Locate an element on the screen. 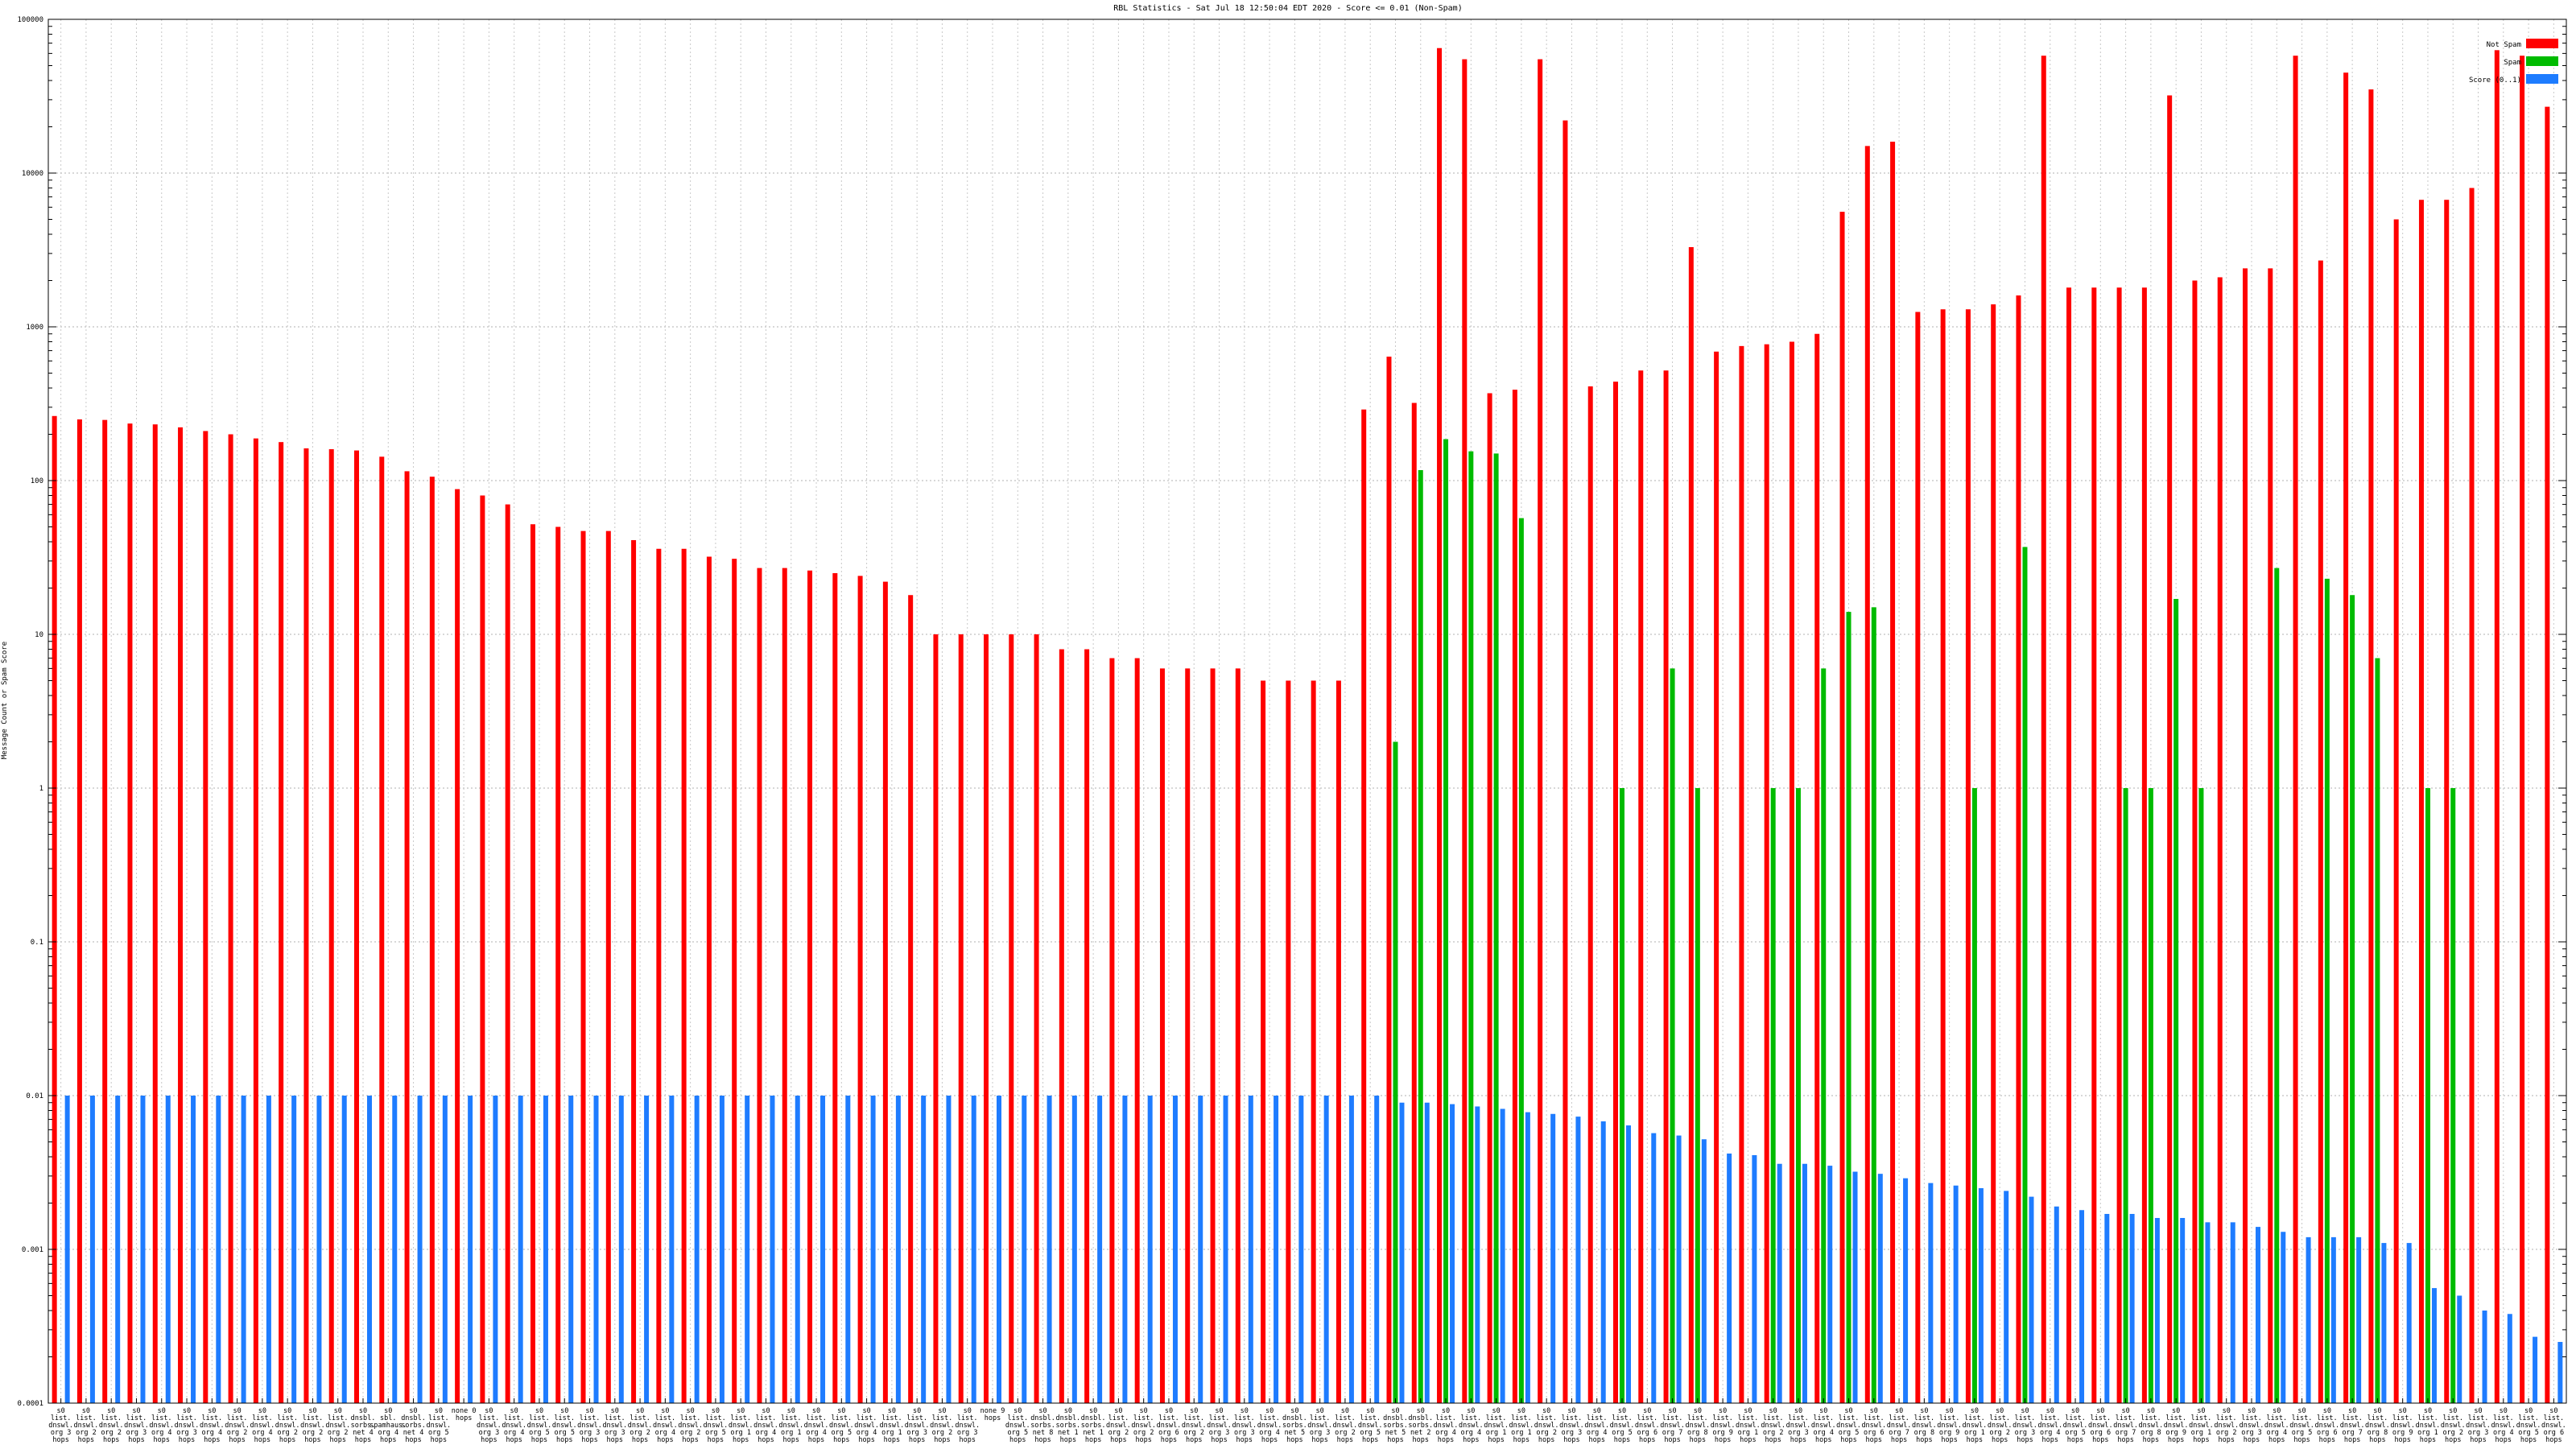 This screenshot has width=2576, height=1449. y-tick-label: 1000 is located at coordinates (34, 328).